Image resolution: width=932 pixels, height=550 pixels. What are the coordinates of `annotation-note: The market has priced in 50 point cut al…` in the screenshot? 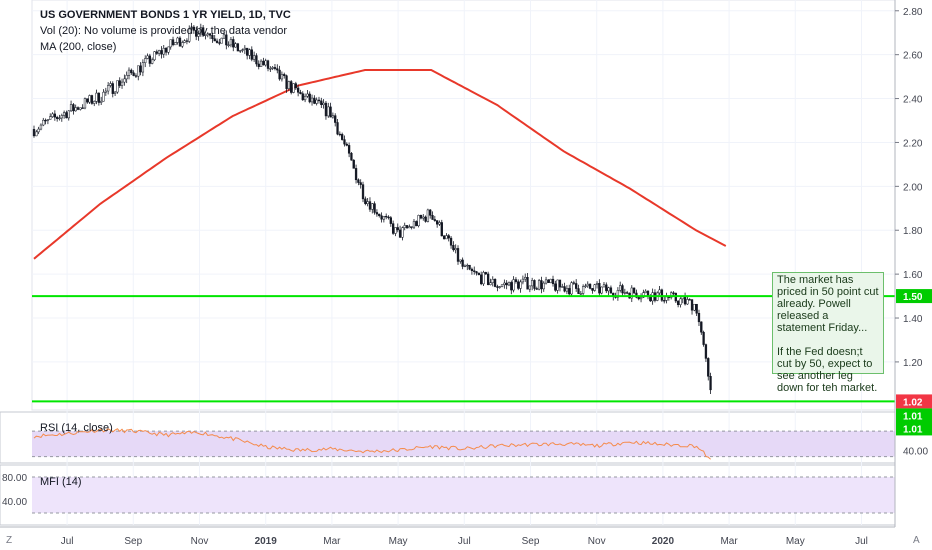 It's located at (828, 333).